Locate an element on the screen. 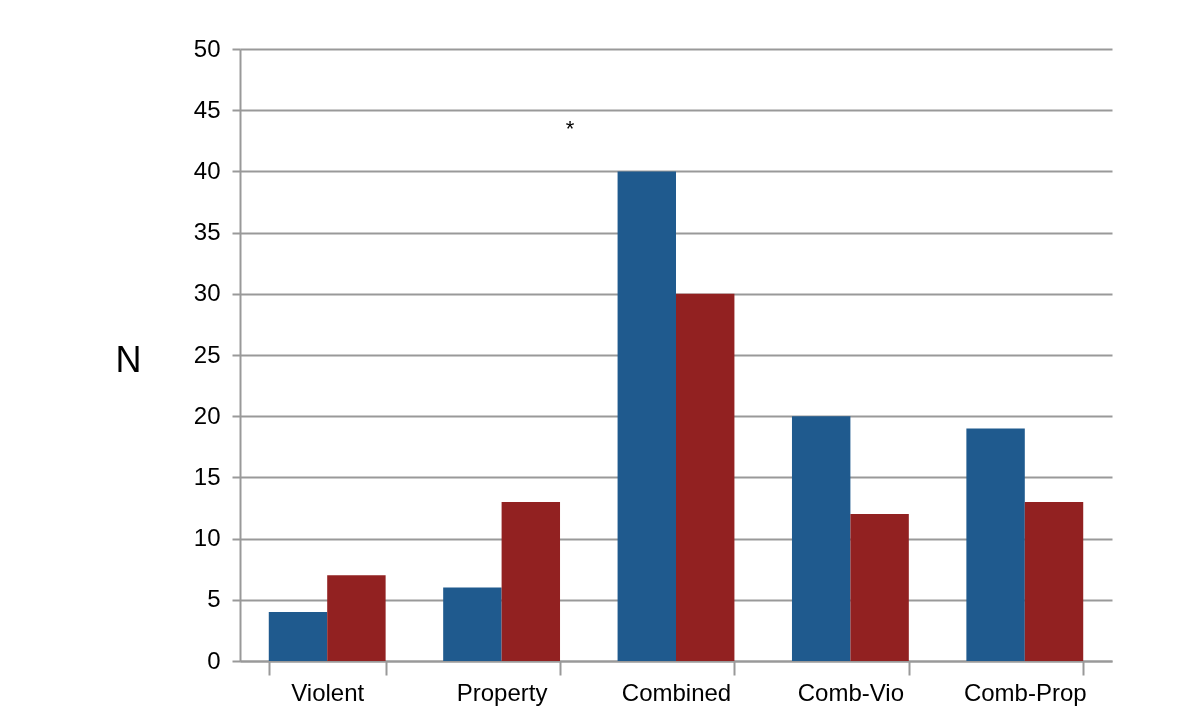 The height and width of the screenshot is (718, 1185). y-tick-label: 0 is located at coordinates (214, 660).